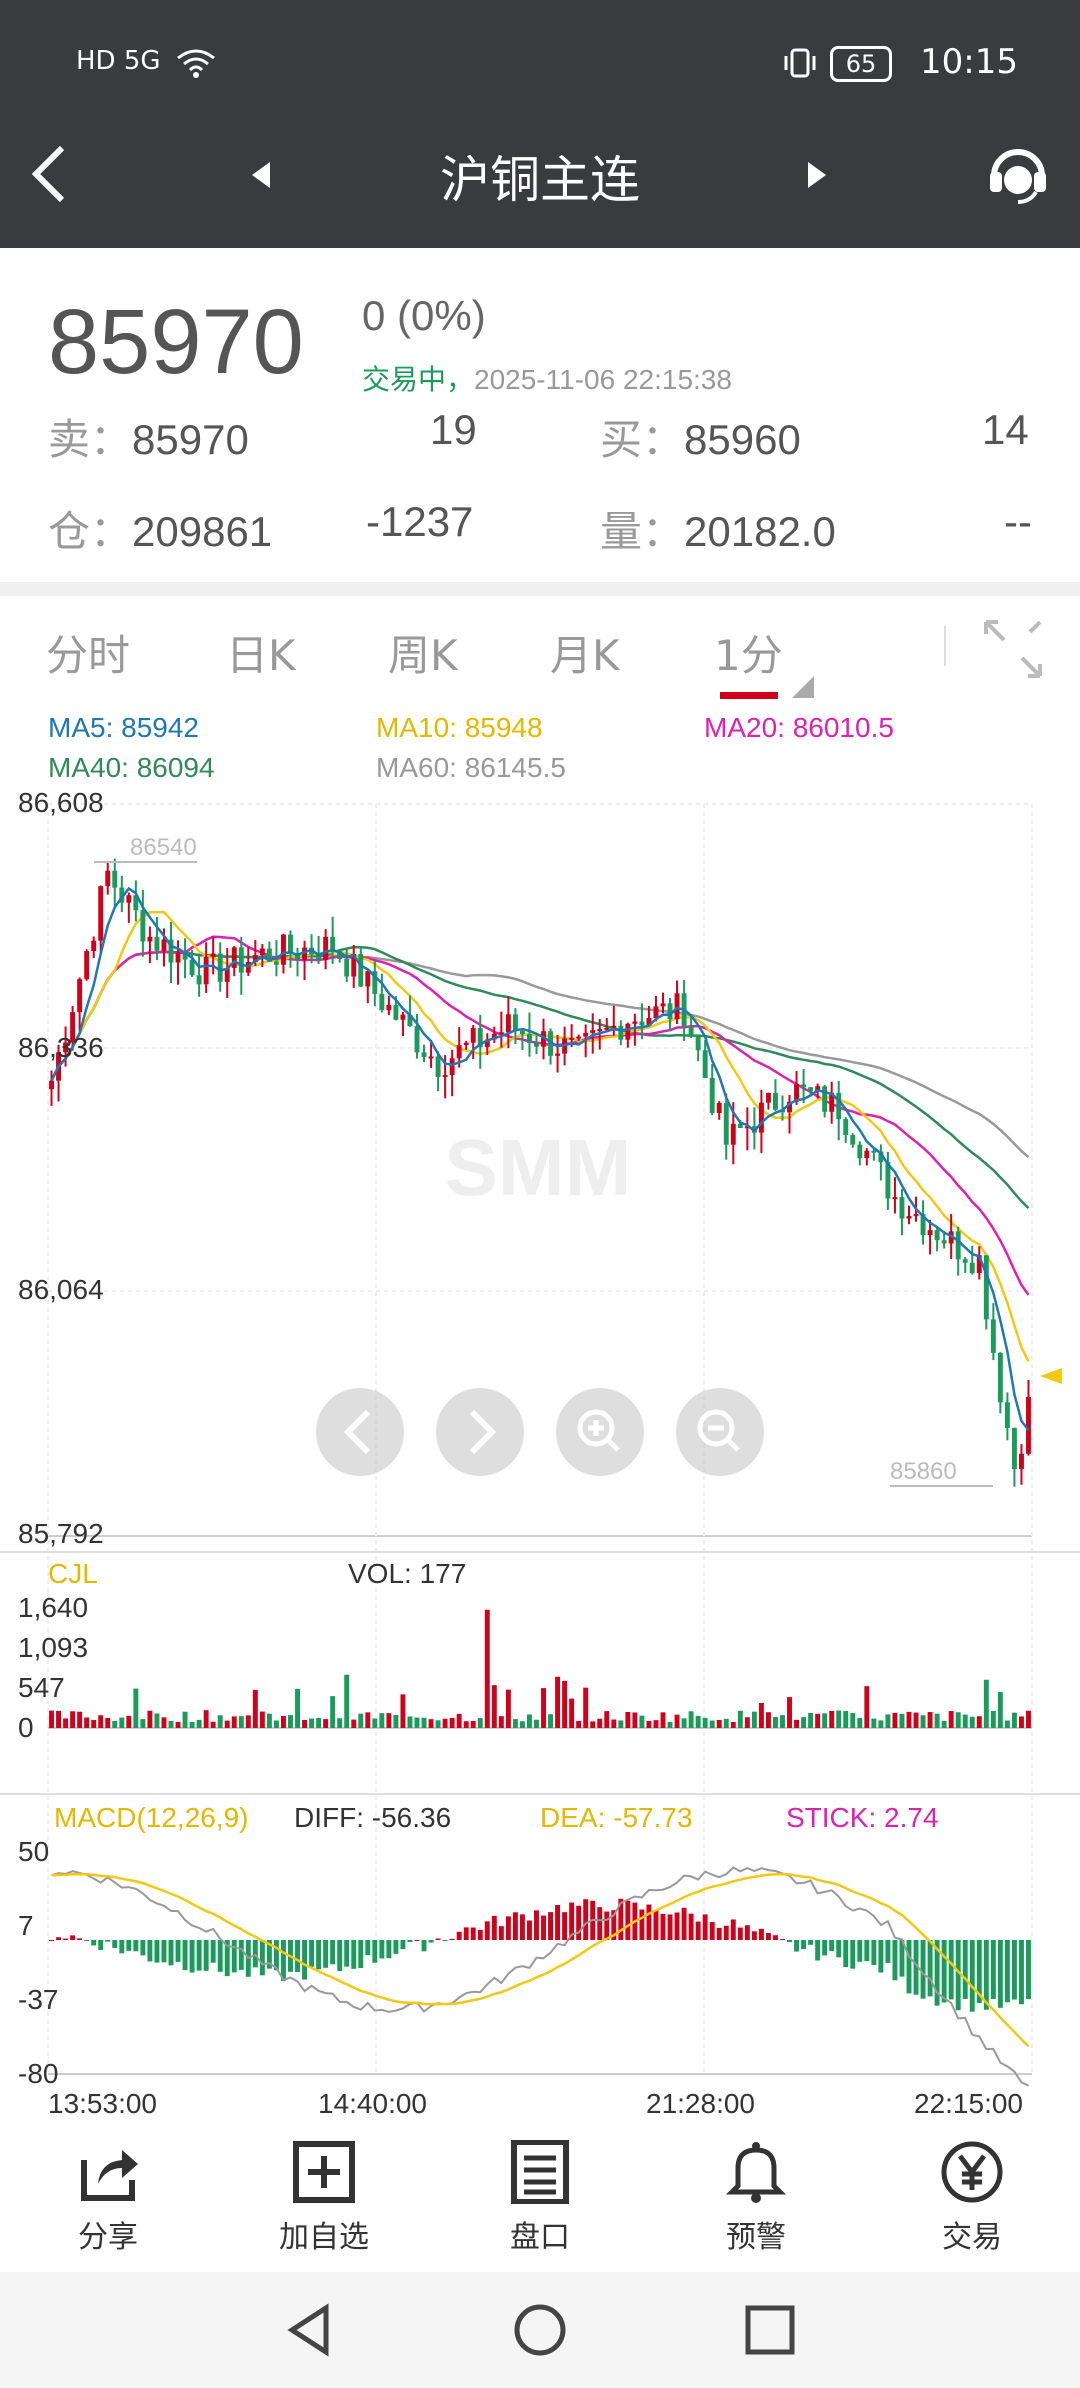 This screenshot has height=2388, width=1080. I want to click on tab-weekly-k: 周K, so click(423, 655).